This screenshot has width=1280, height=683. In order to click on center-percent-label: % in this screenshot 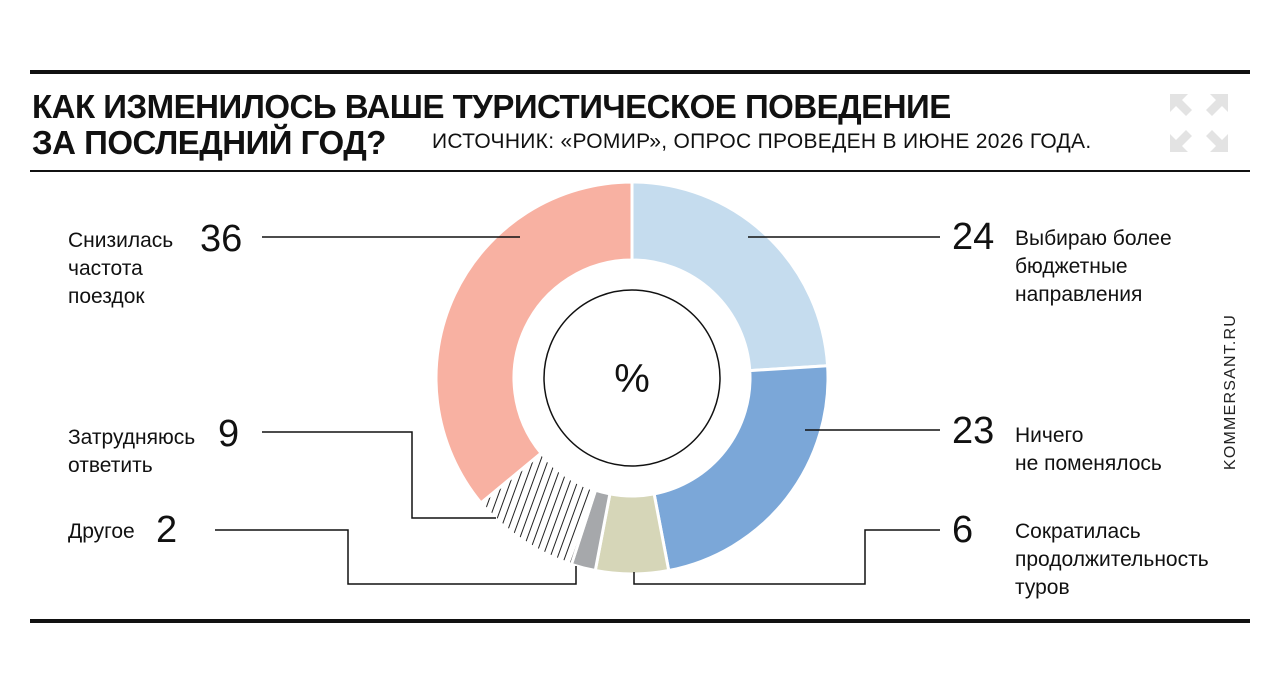, I will do `click(632, 379)`.